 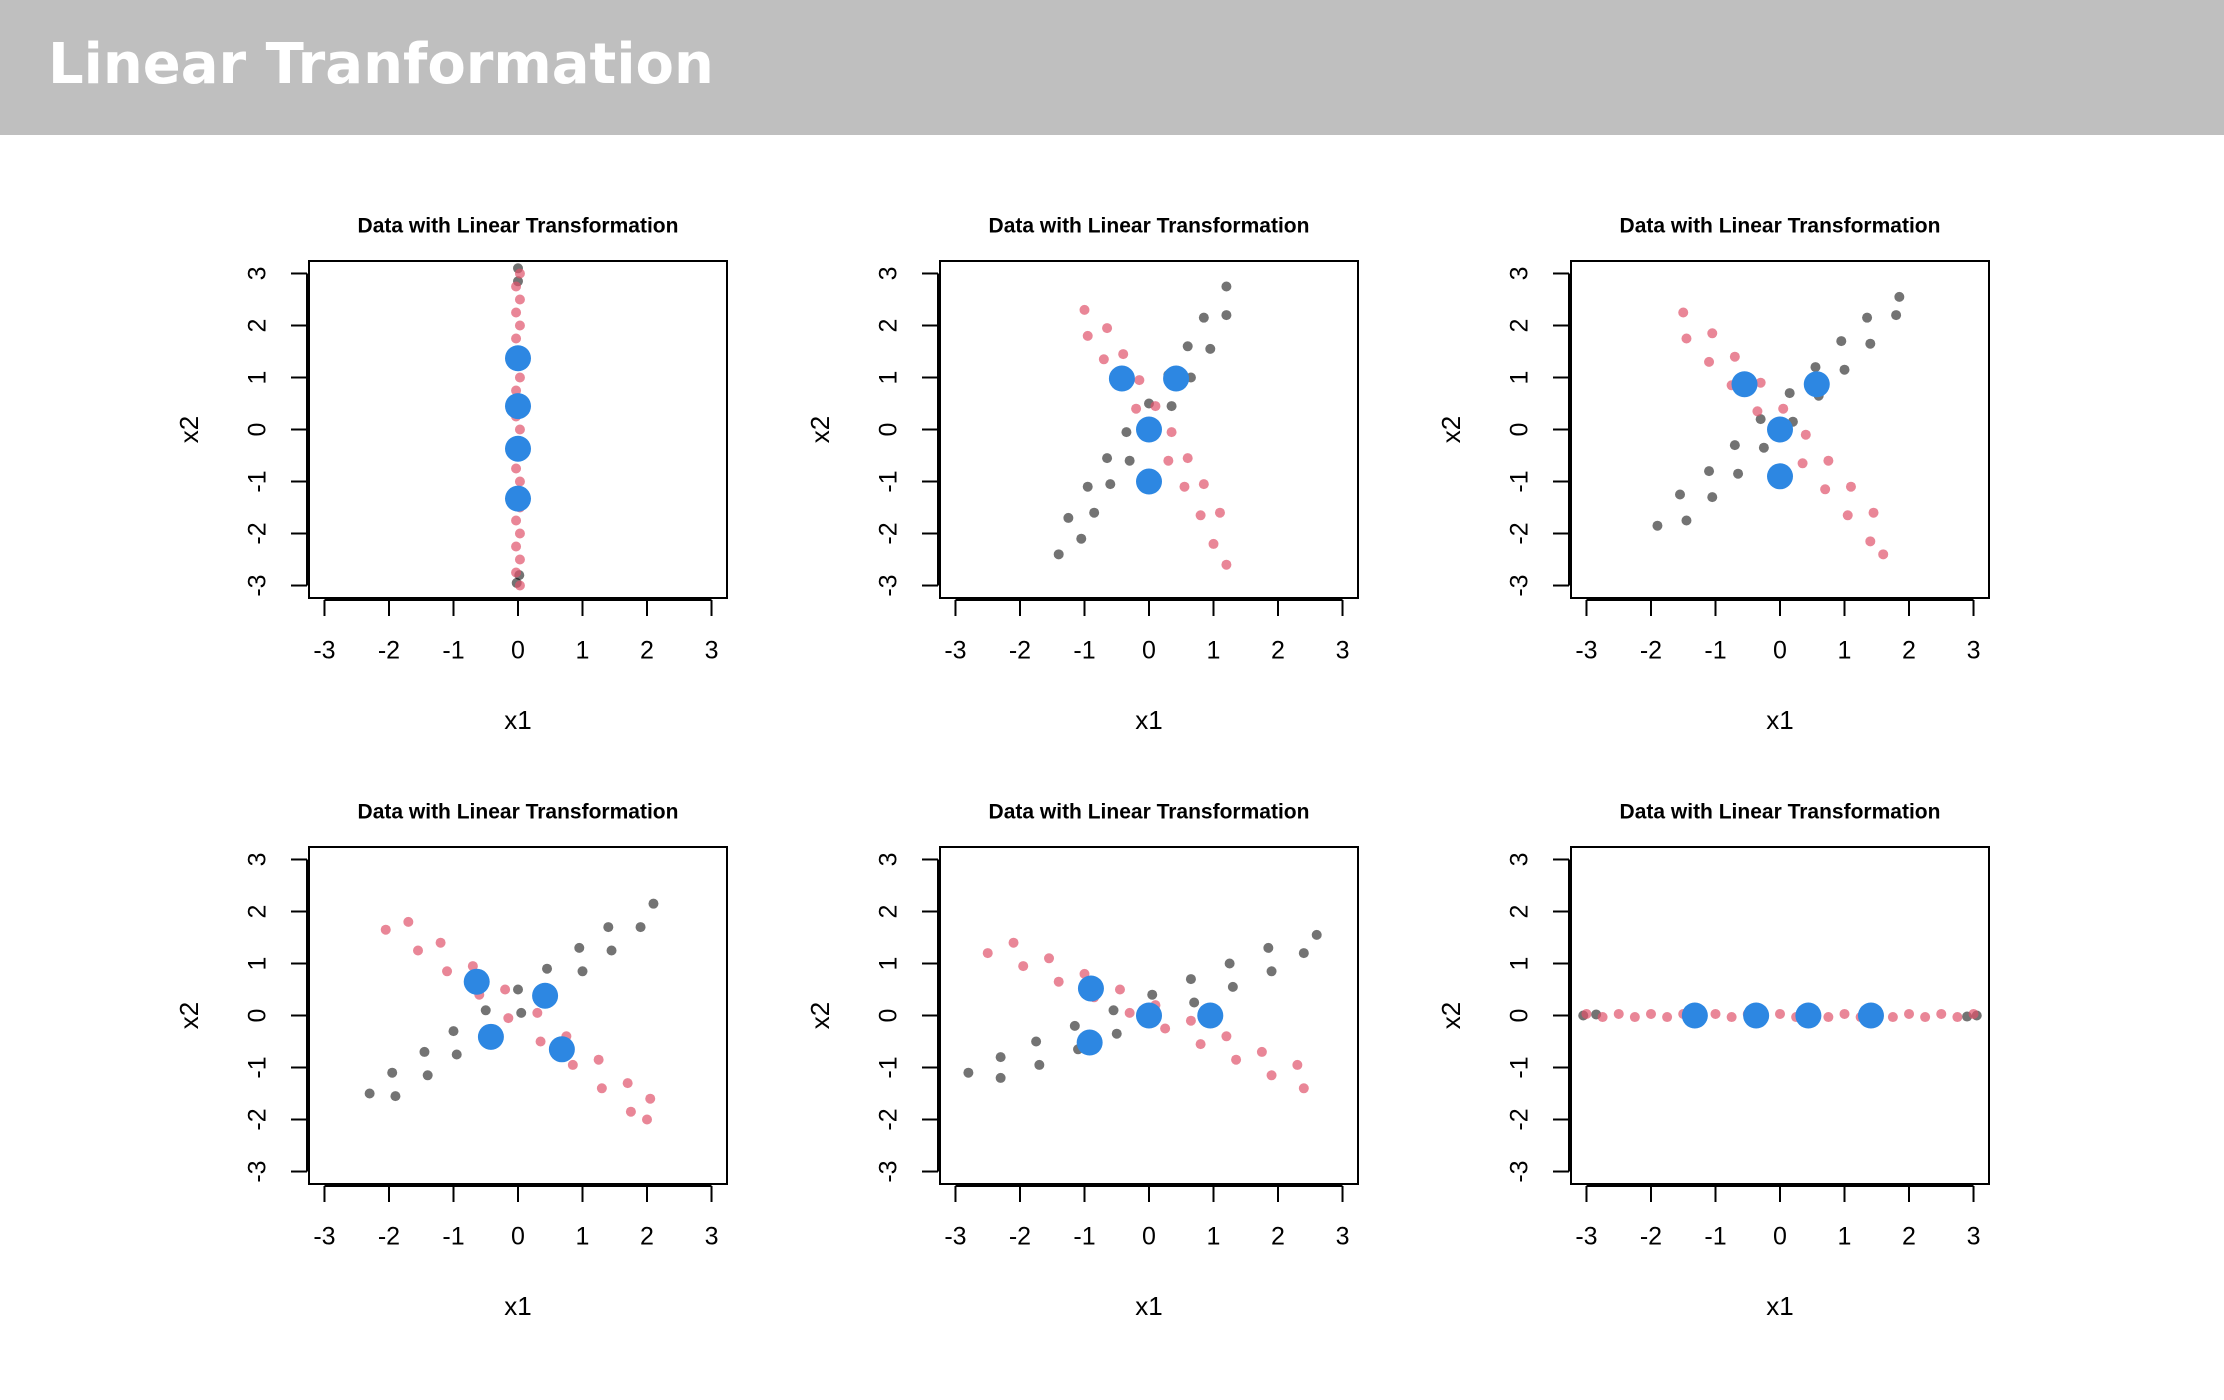 What do you see at coordinates (1520, 1119) in the screenshot?
I see `y-tick-label: -2` at bounding box center [1520, 1119].